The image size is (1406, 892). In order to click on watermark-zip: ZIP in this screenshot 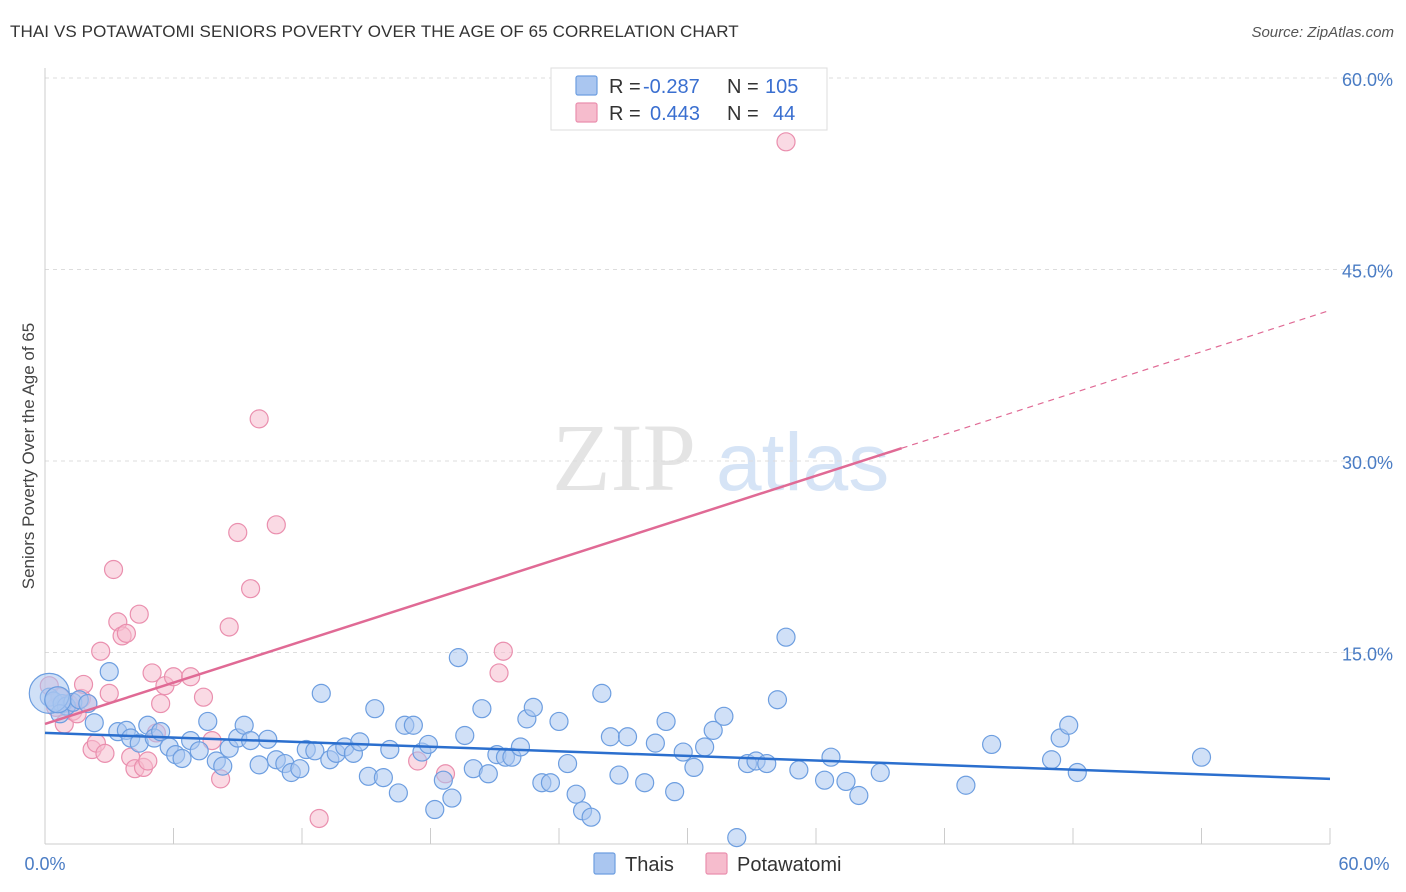, I will do `click(624, 457)`.